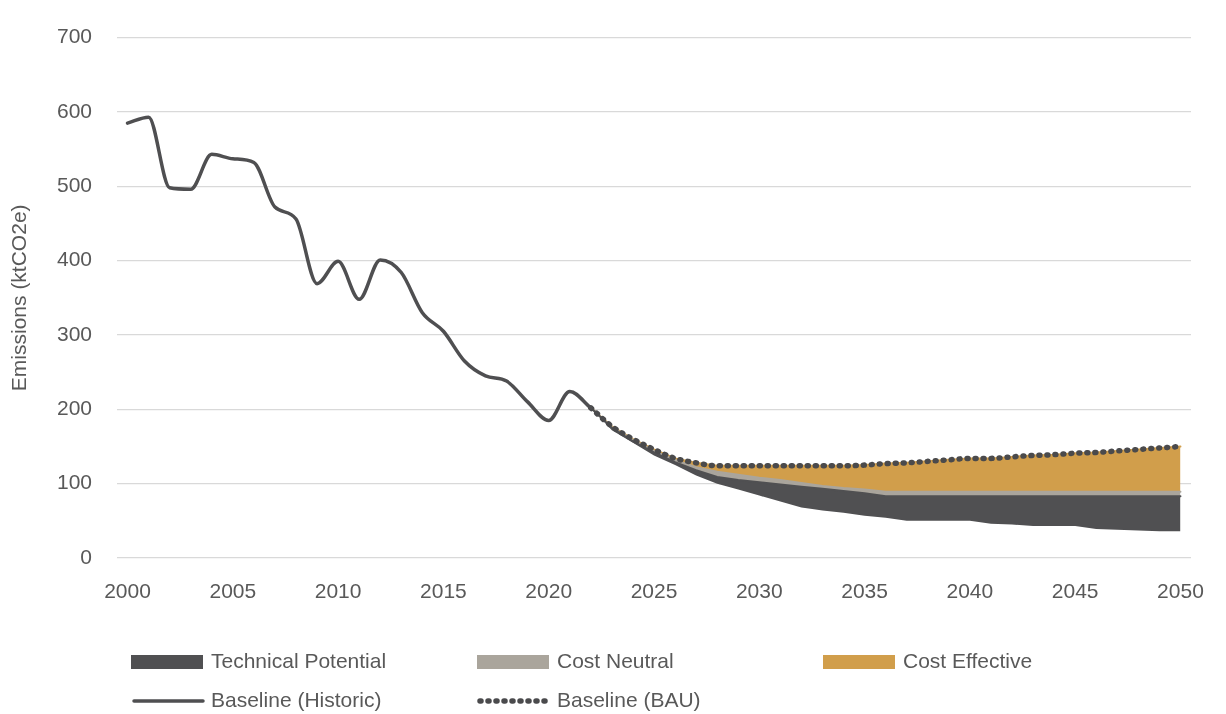  What do you see at coordinates (86, 556) in the screenshot?
I see `y-tick-label: 0` at bounding box center [86, 556].